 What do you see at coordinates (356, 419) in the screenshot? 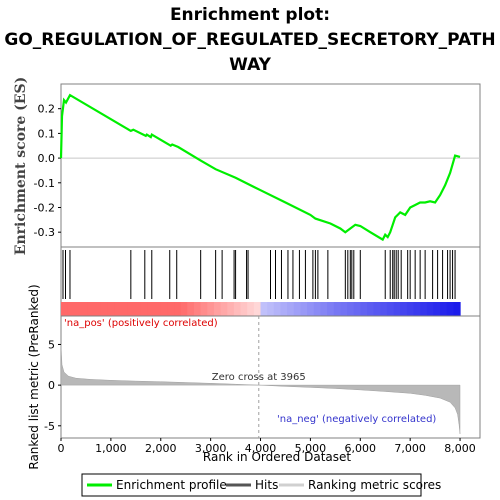
I see `neg-correlated-label: 'na_neg' (negatively correlated)` at bounding box center [356, 419].